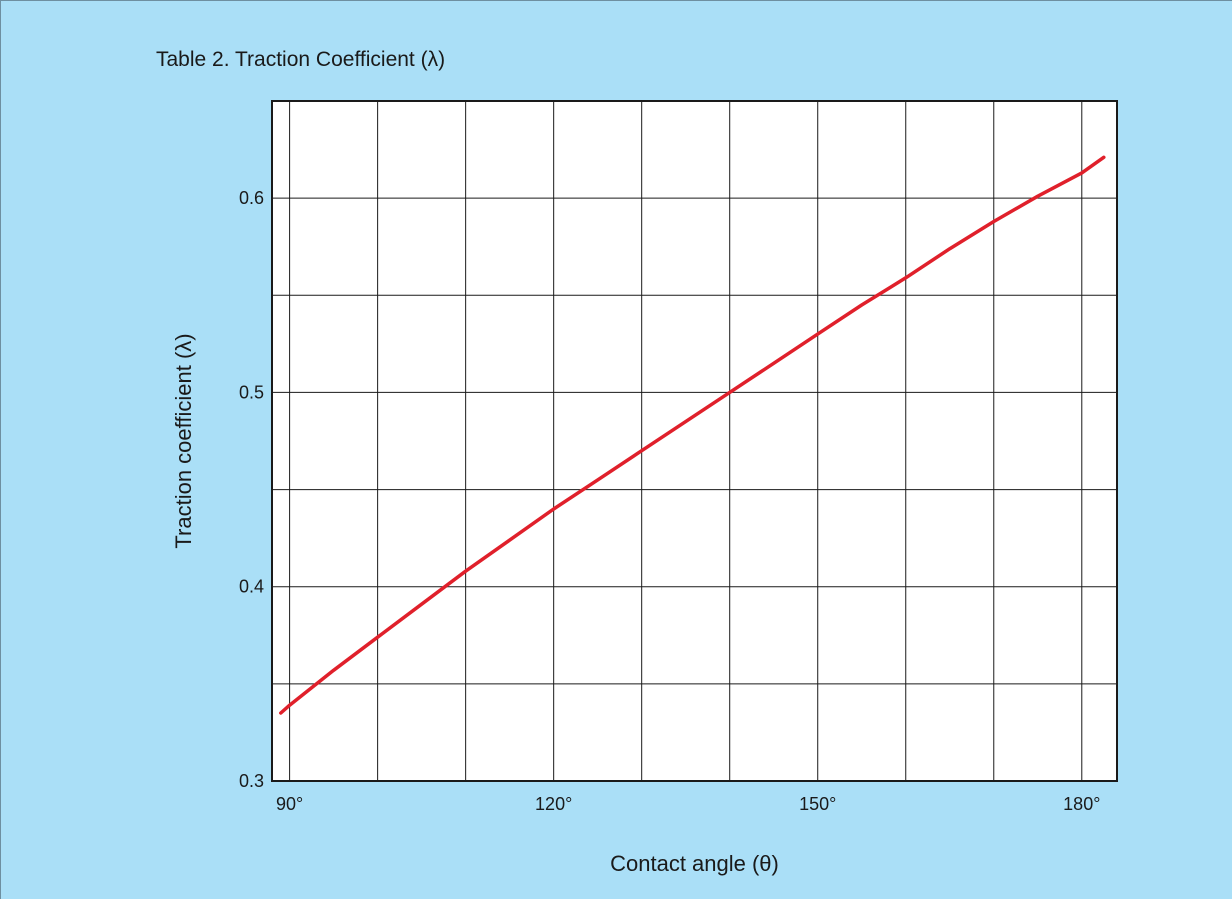 The image size is (1232, 900). What do you see at coordinates (251, 392) in the screenshot?
I see `y-tick-label: 0.5` at bounding box center [251, 392].